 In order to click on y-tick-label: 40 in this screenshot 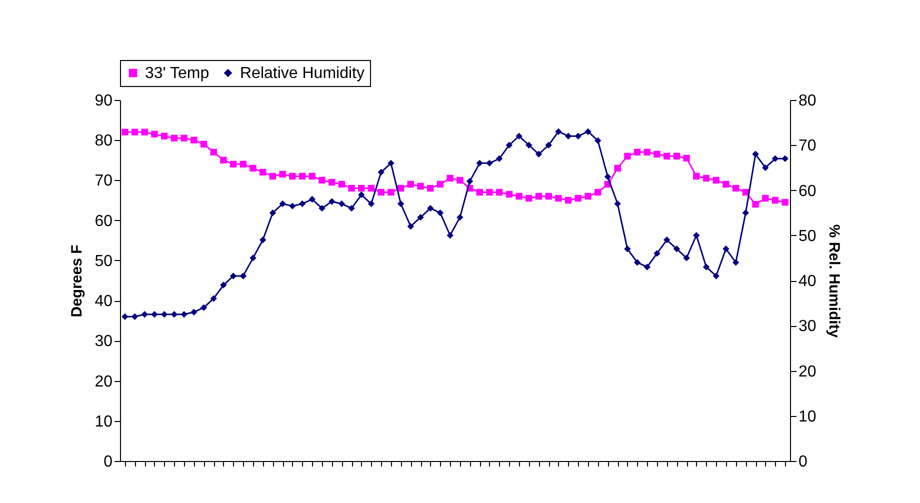, I will do `click(103, 301)`.